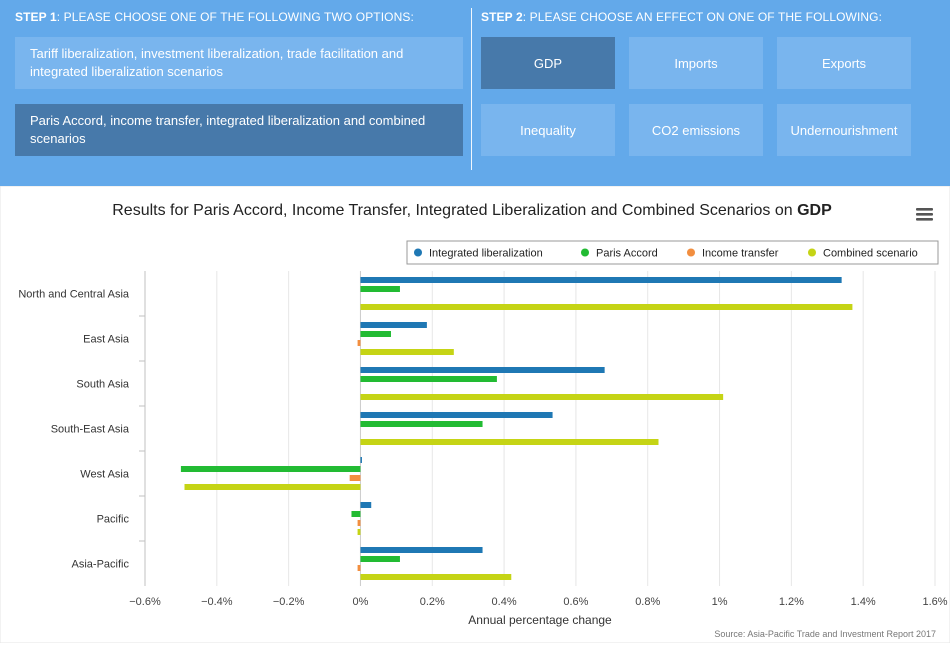  I want to click on x-tick-label: 0%, so click(361, 602).